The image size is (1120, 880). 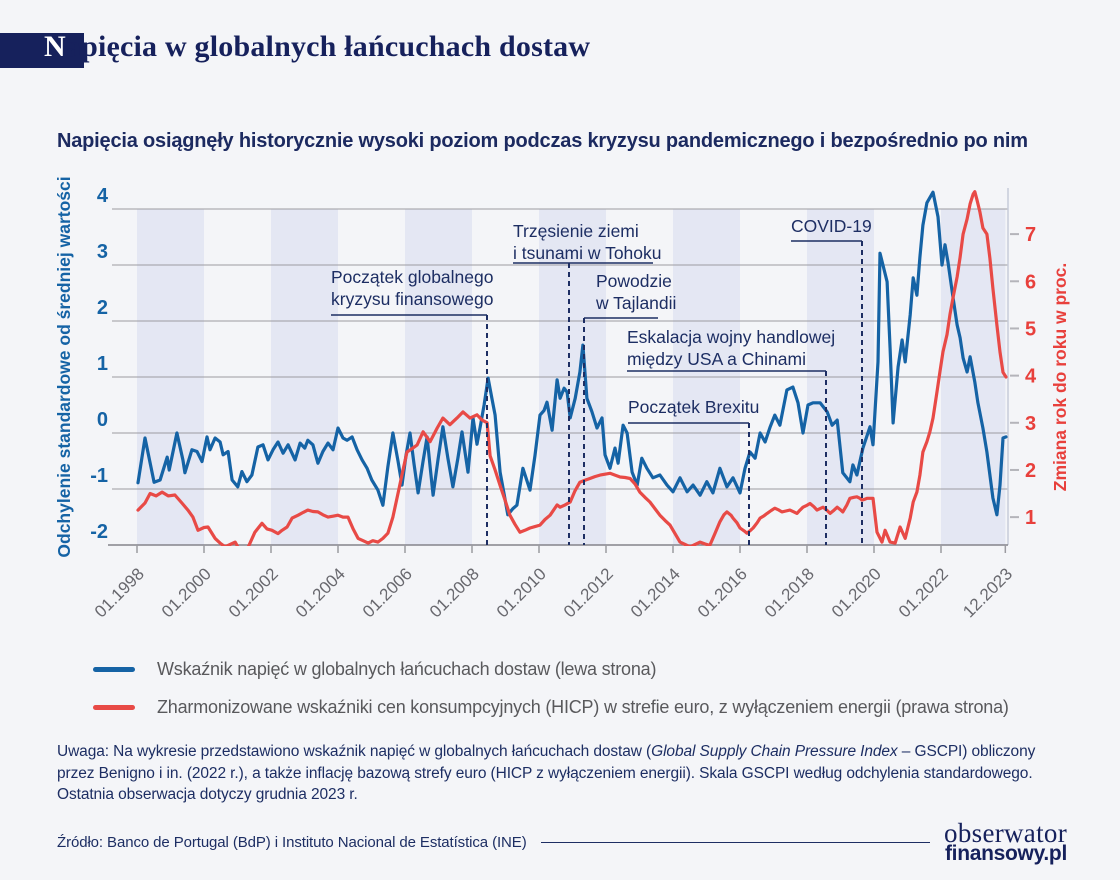 What do you see at coordinates (102, 308) in the screenshot?
I see `left-axis-tick-label: 2` at bounding box center [102, 308].